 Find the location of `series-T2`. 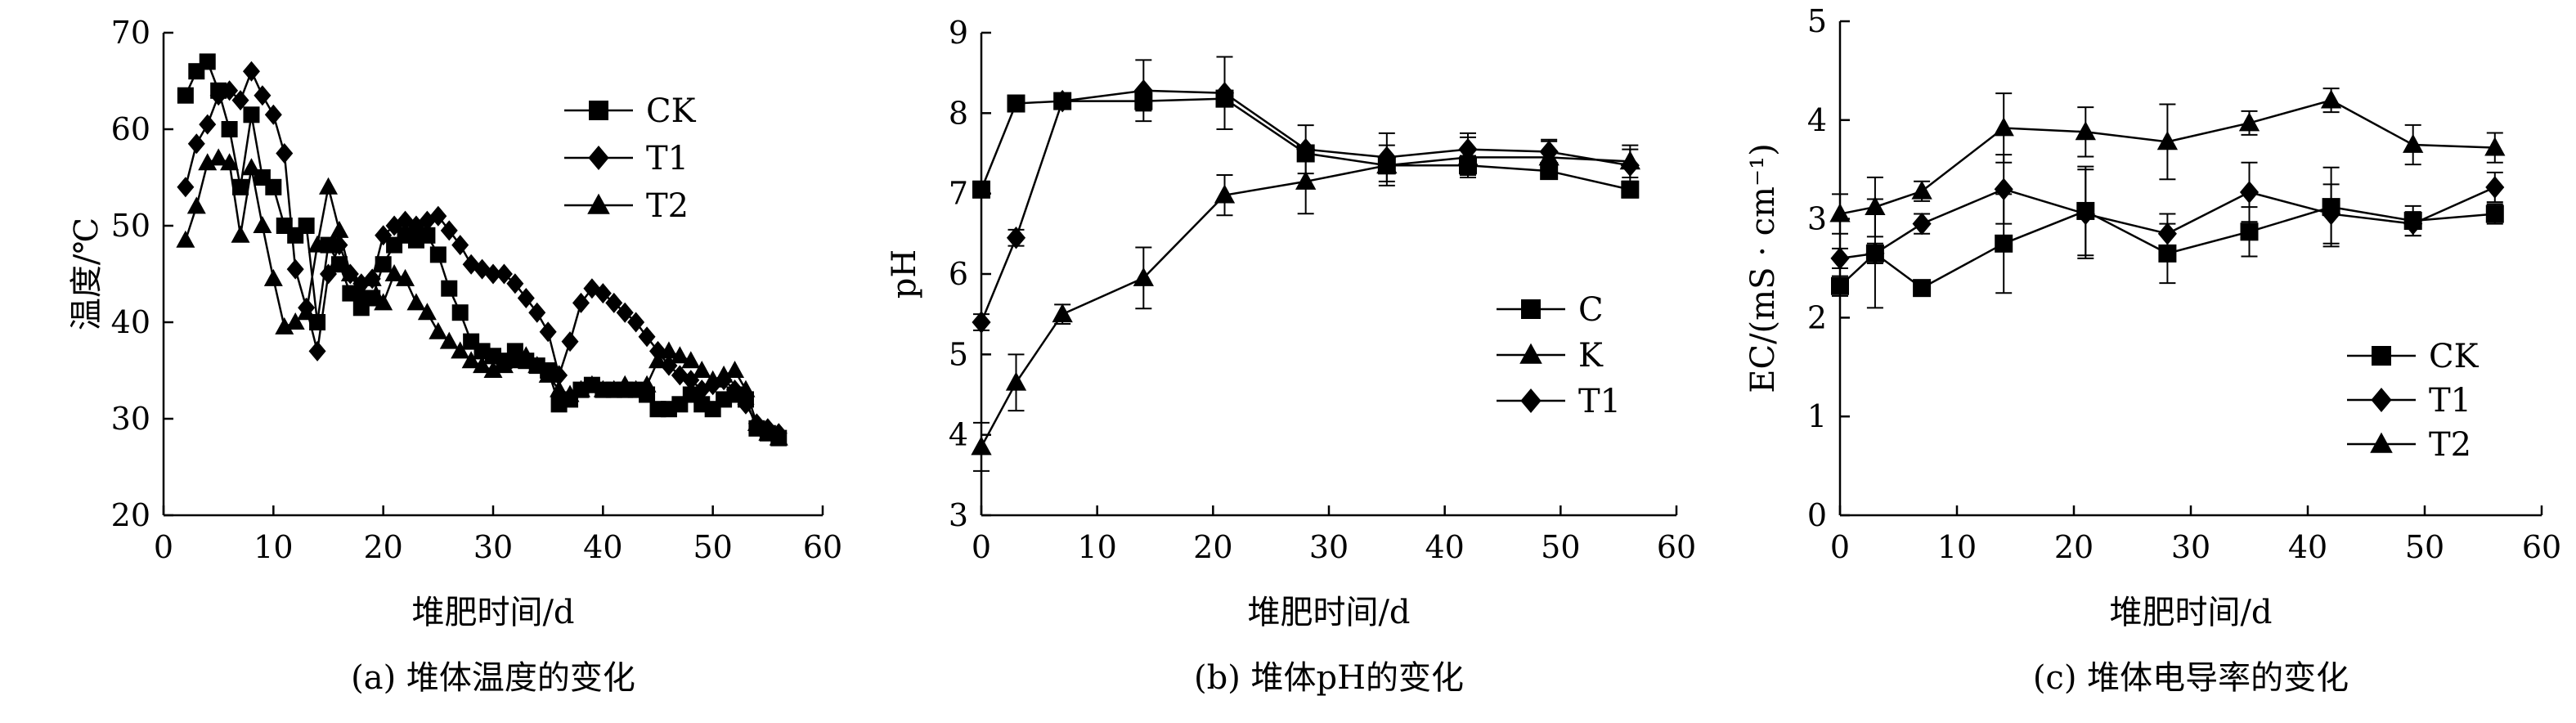

series-T2 is located at coordinates (2167, 163).